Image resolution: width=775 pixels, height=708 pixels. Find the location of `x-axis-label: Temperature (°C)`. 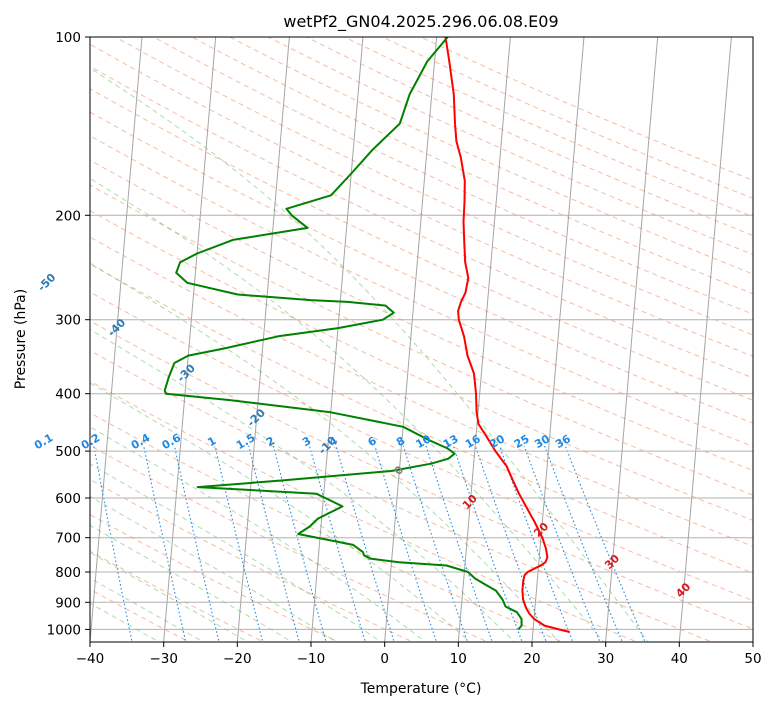

x-axis-label: Temperature (°C) is located at coordinates (421, 689).